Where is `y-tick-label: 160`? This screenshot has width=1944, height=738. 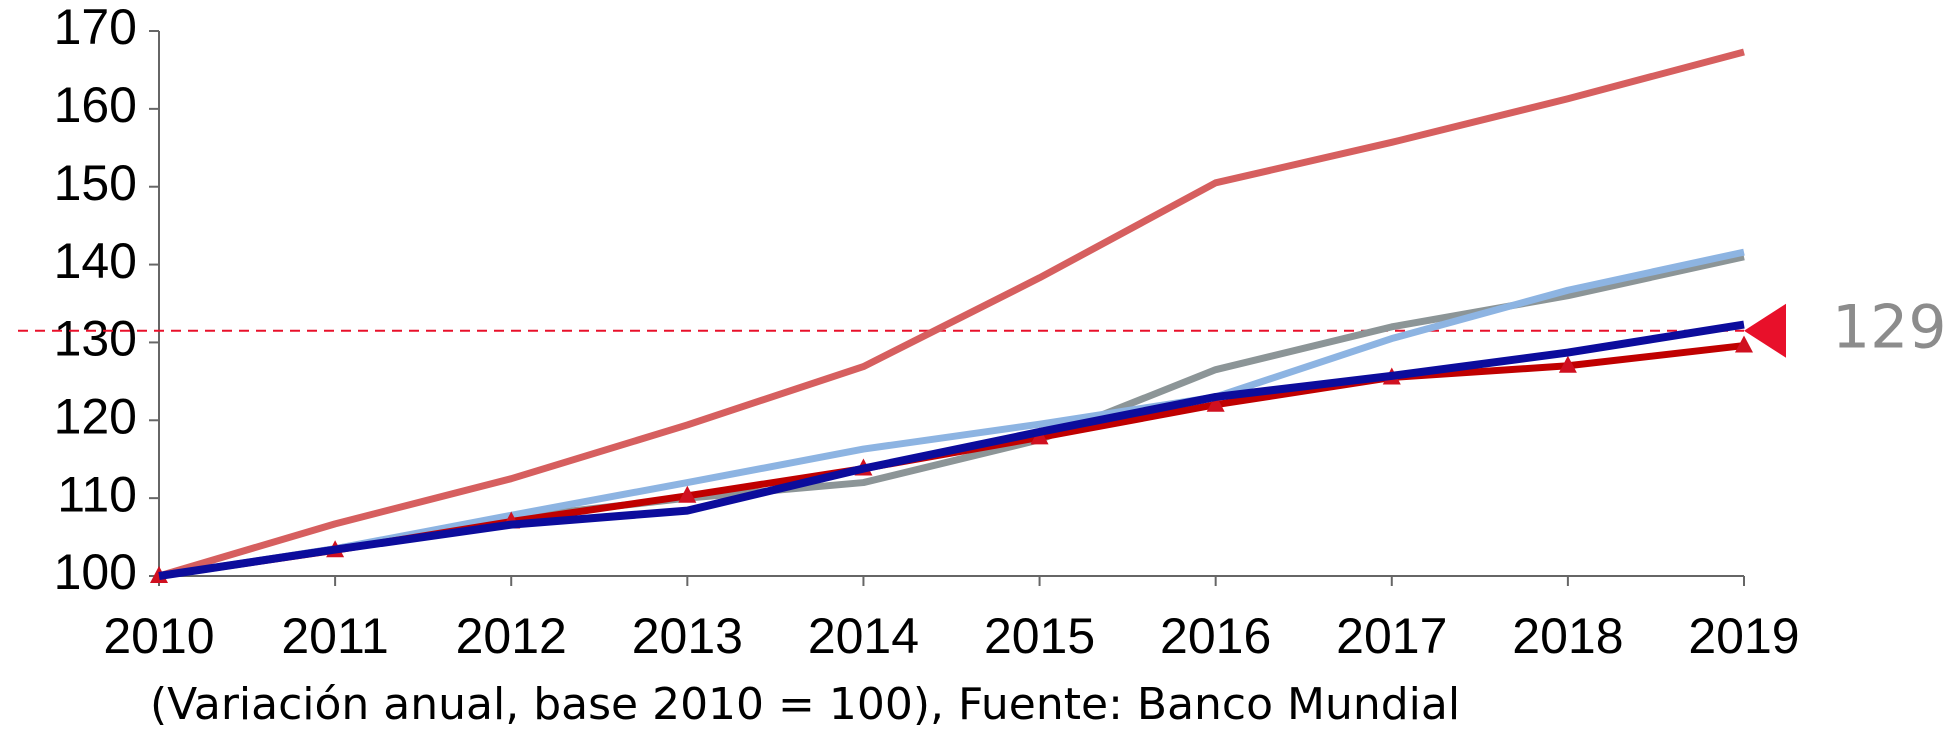
y-tick-label: 160 is located at coordinates (95, 105).